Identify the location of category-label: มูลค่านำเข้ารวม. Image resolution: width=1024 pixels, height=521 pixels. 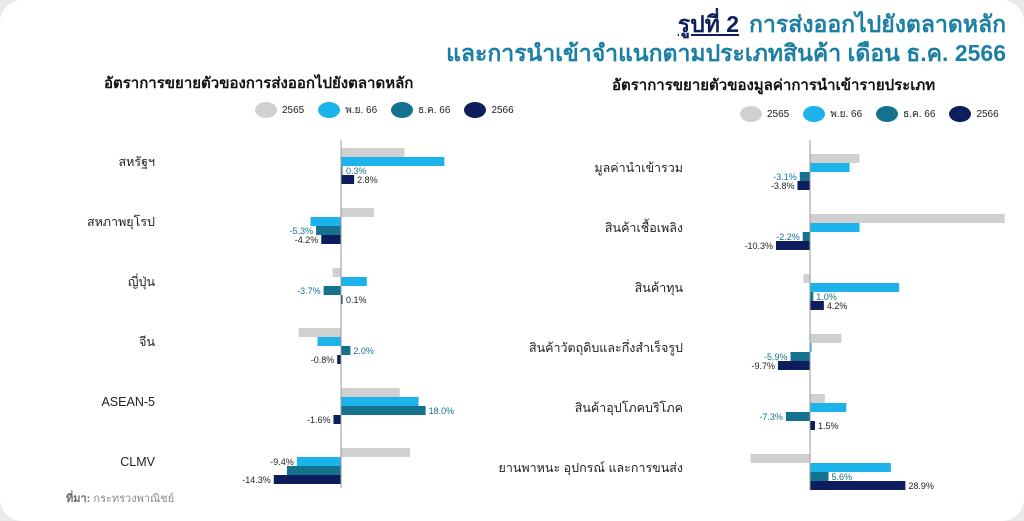
(638, 168).